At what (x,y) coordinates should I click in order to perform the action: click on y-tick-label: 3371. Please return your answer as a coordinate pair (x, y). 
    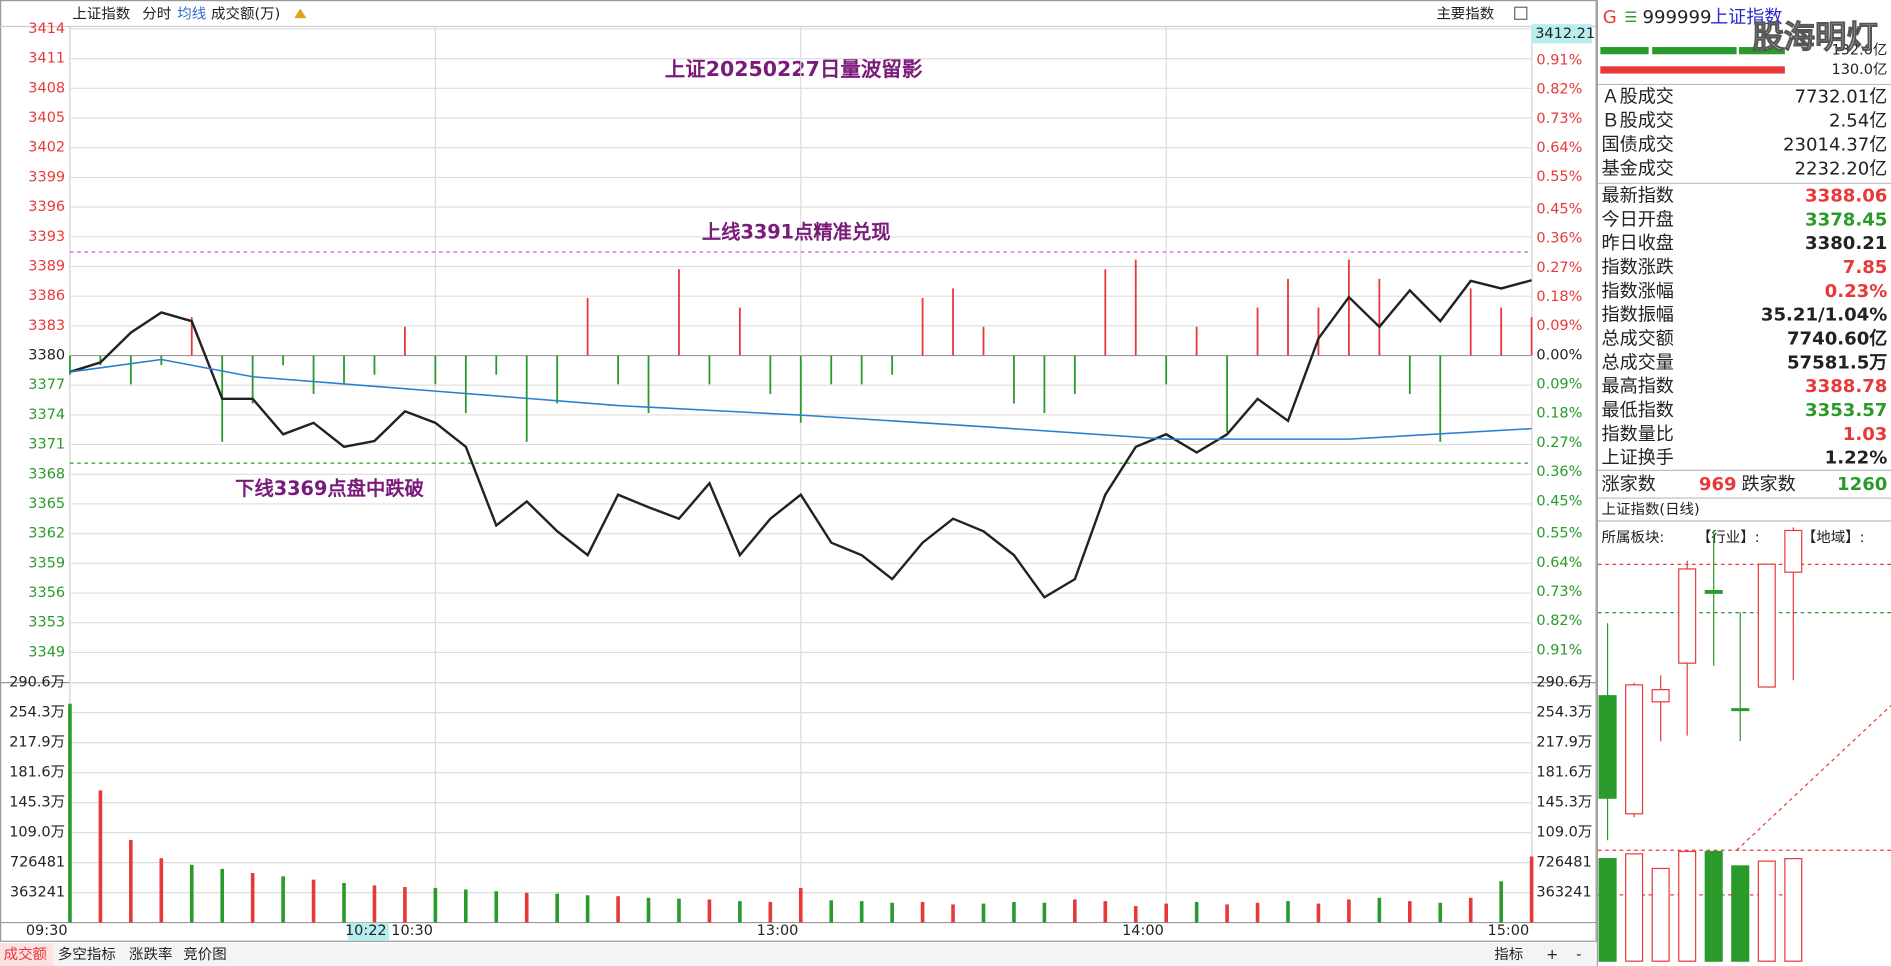
    Looking at the image, I should click on (46, 445).